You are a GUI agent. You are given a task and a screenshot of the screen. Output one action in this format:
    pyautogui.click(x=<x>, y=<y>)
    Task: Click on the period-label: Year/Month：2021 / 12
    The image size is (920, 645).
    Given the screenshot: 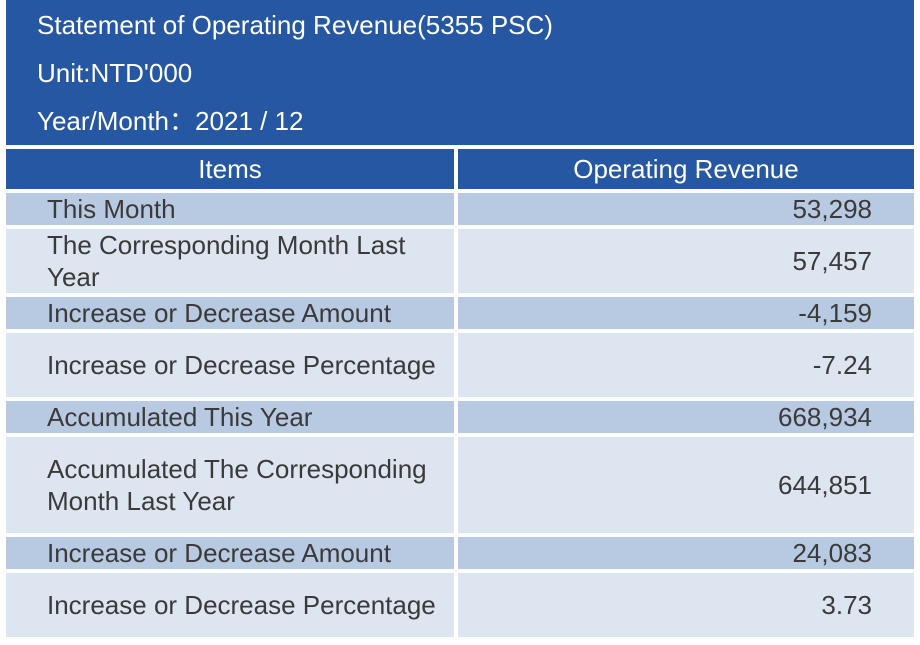 What is the action you would take?
    pyautogui.click(x=170, y=121)
    